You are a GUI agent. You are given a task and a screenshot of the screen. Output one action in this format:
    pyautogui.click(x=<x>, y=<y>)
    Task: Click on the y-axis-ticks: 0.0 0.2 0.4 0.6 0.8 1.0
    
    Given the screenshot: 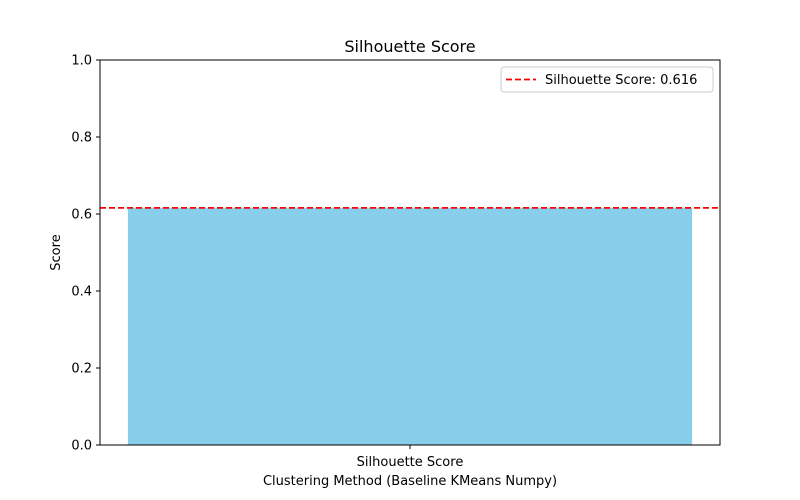 What is the action you would take?
    pyautogui.click(x=85, y=254)
    